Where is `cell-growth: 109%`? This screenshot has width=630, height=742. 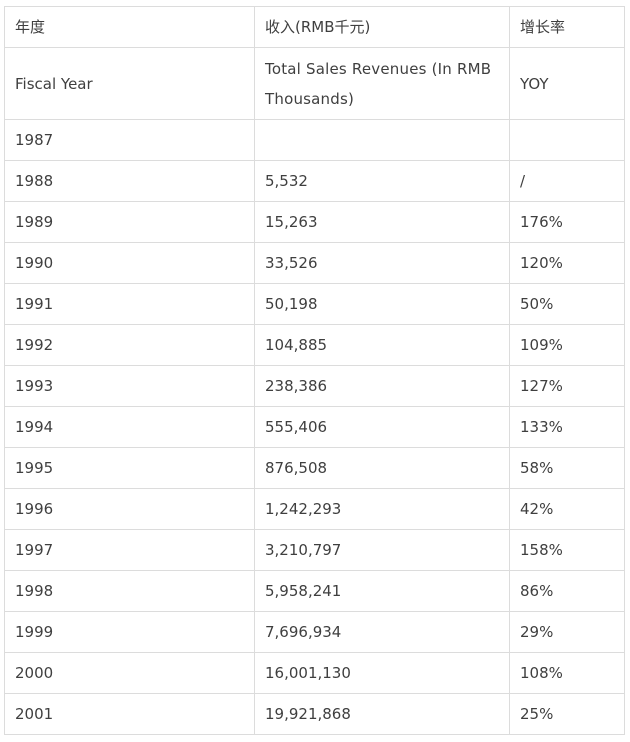 cell-growth: 109% is located at coordinates (567, 345).